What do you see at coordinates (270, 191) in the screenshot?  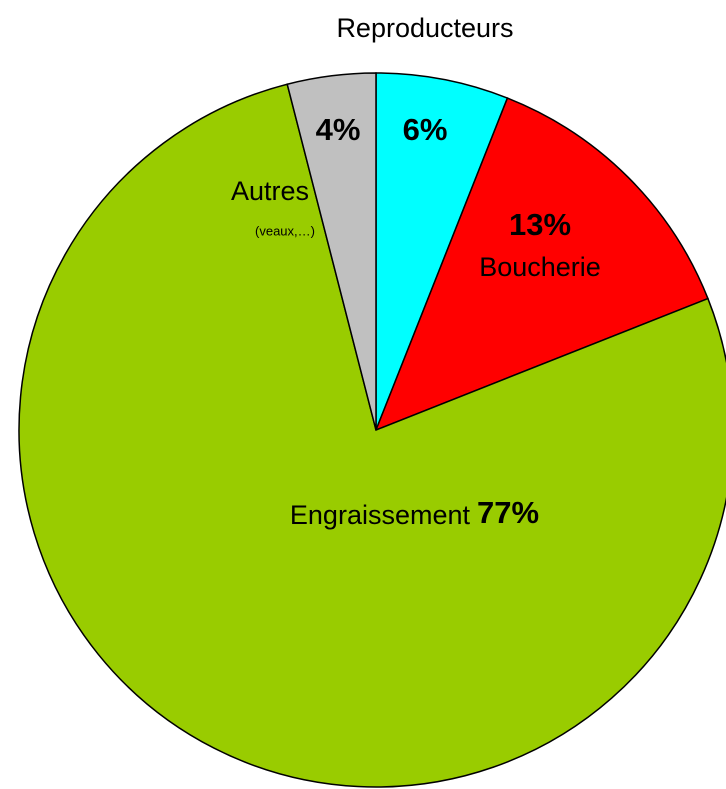 I see `slice-label: Autres` at bounding box center [270, 191].